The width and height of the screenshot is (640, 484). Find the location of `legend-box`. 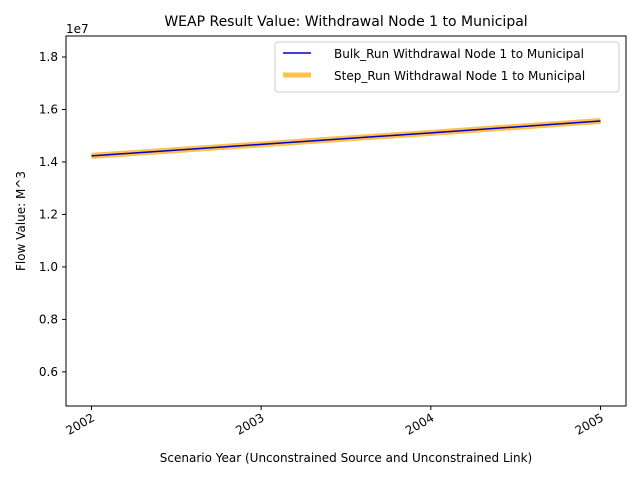

legend-box is located at coordinates (447, 67).